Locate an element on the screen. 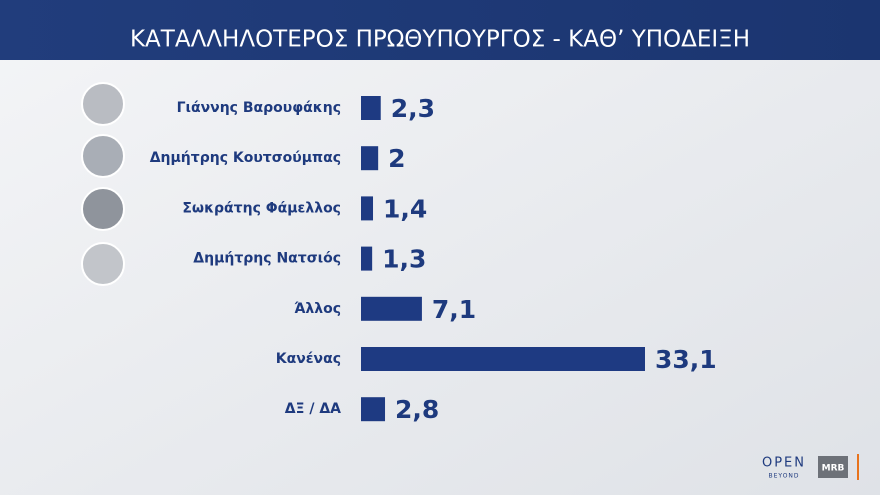 Image resolution: width=880 pixels, height=495 pixels. brand-sub: BEYOND is located at coordinates (783, 476).